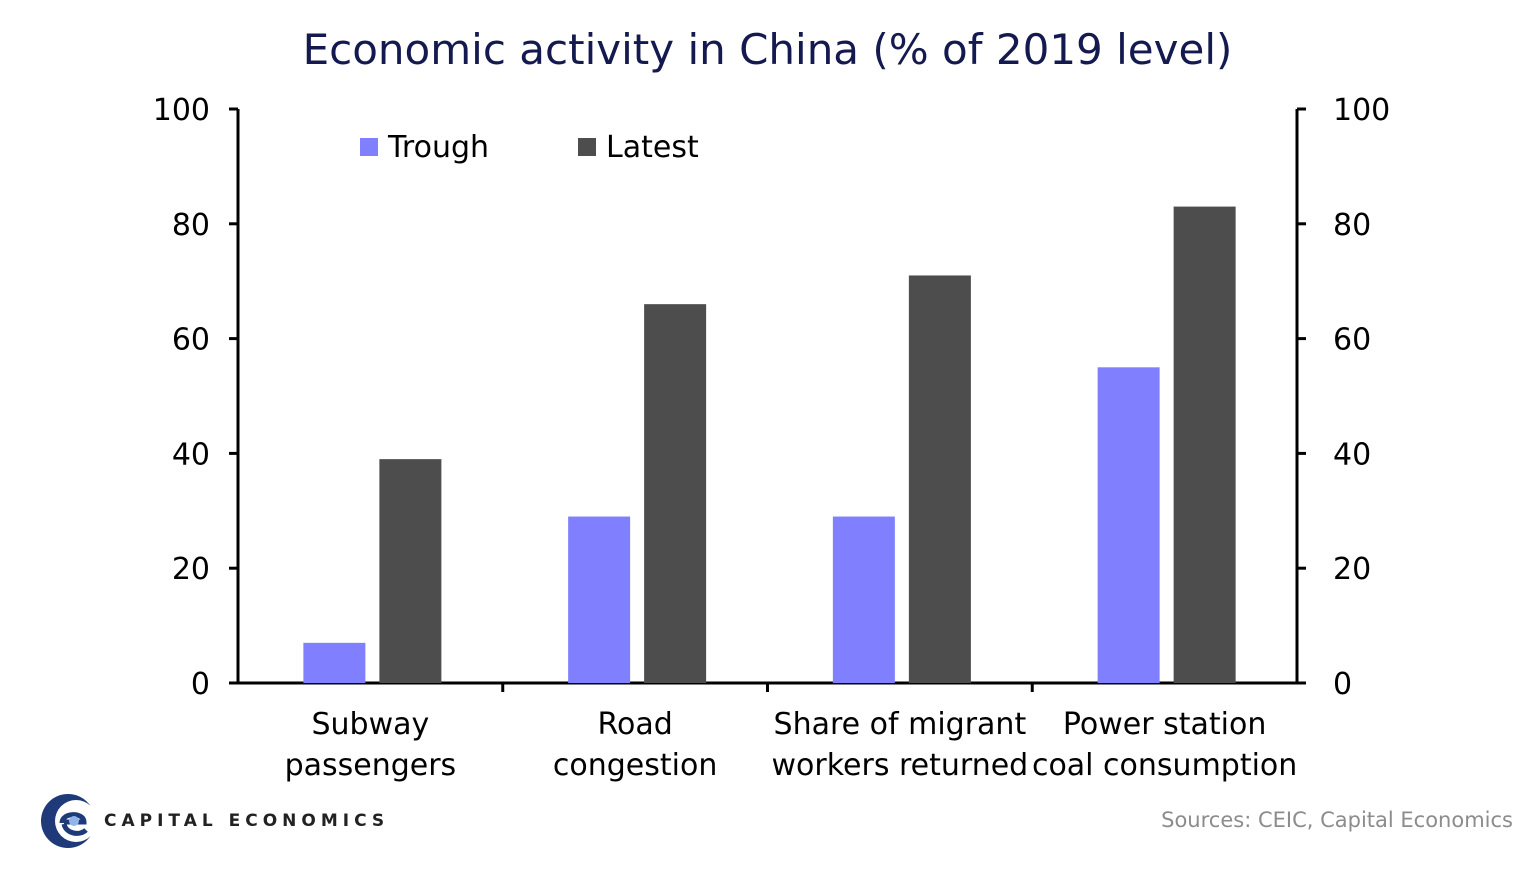 Image resolution: width=1535 pixels, height=874 pixels. Describe the element at coordinates (181, 110) in the screenshot. I see `y-tick-label-left: 100` at that location.